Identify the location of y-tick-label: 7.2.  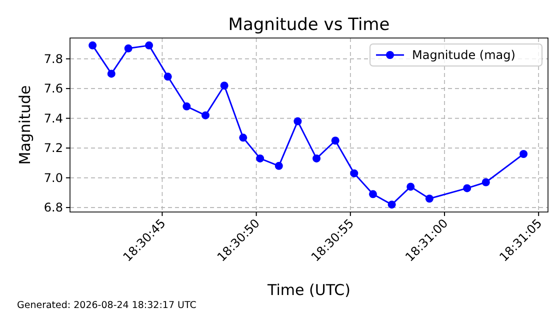
(53, 148).